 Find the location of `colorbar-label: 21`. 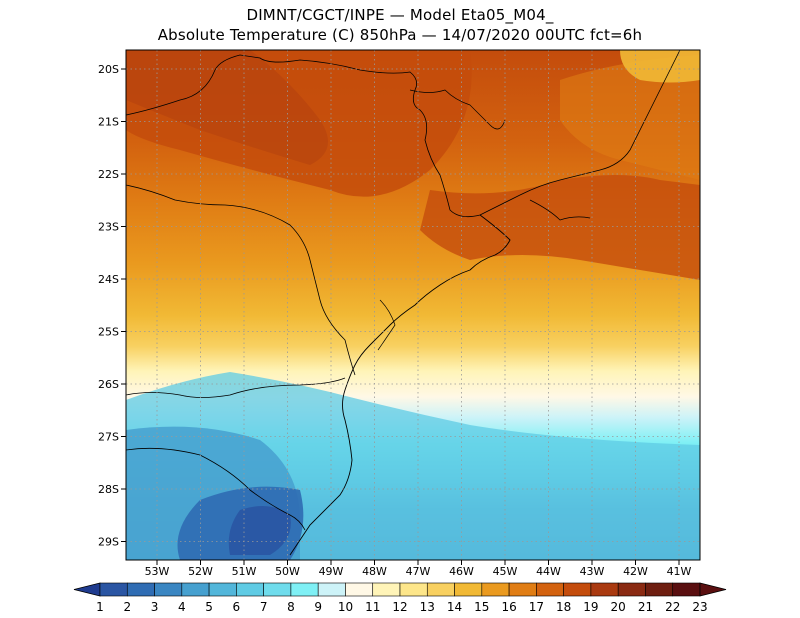

colorbar-label: 21 is located at coordinates (645, 607).